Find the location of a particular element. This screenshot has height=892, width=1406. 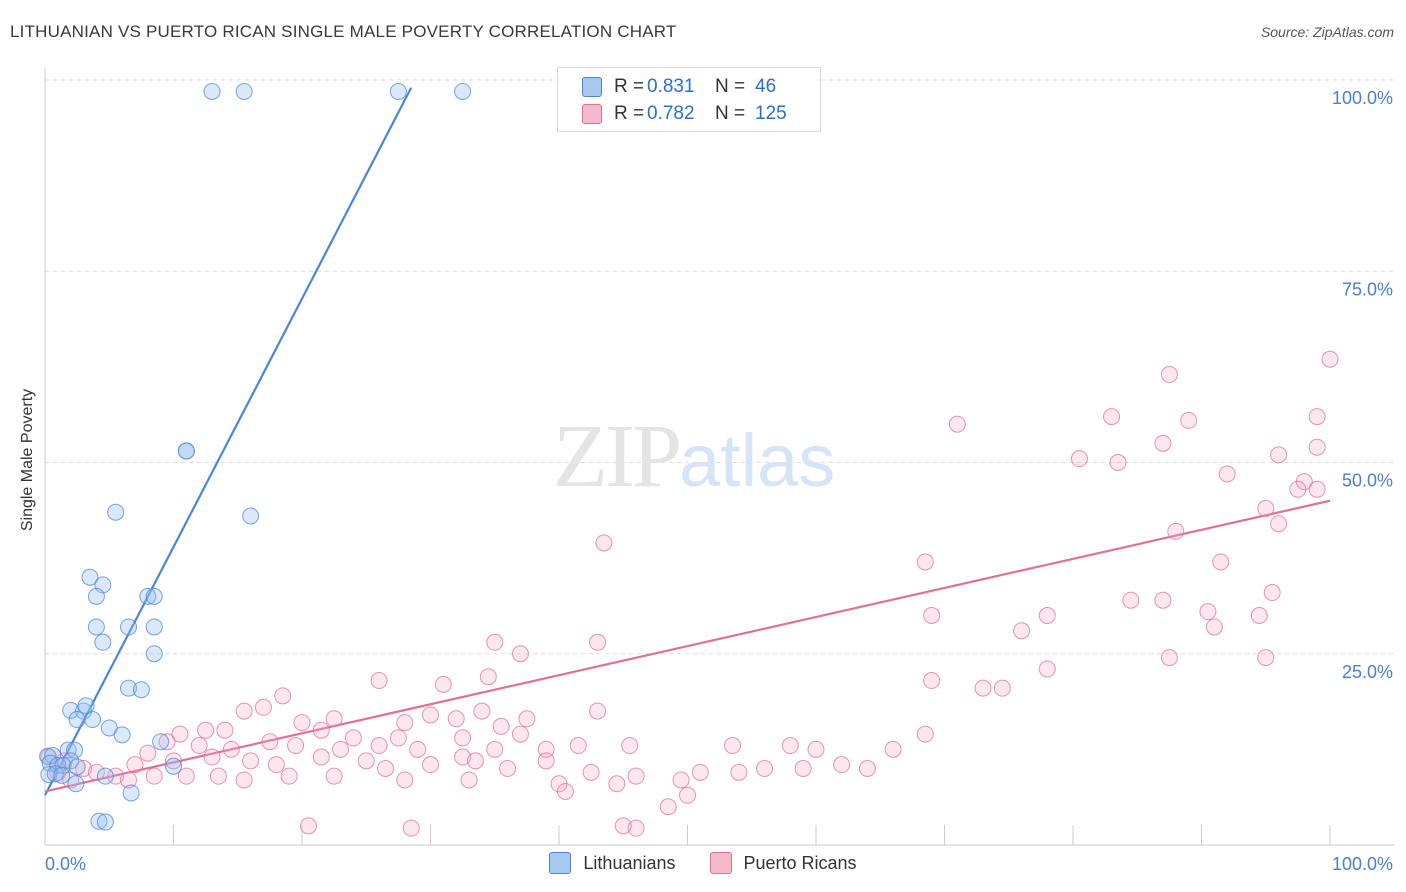

correlation-legend: R = 0.831 N = 46 R = 0.782 N = 125 is located at coordinates (689, 99).